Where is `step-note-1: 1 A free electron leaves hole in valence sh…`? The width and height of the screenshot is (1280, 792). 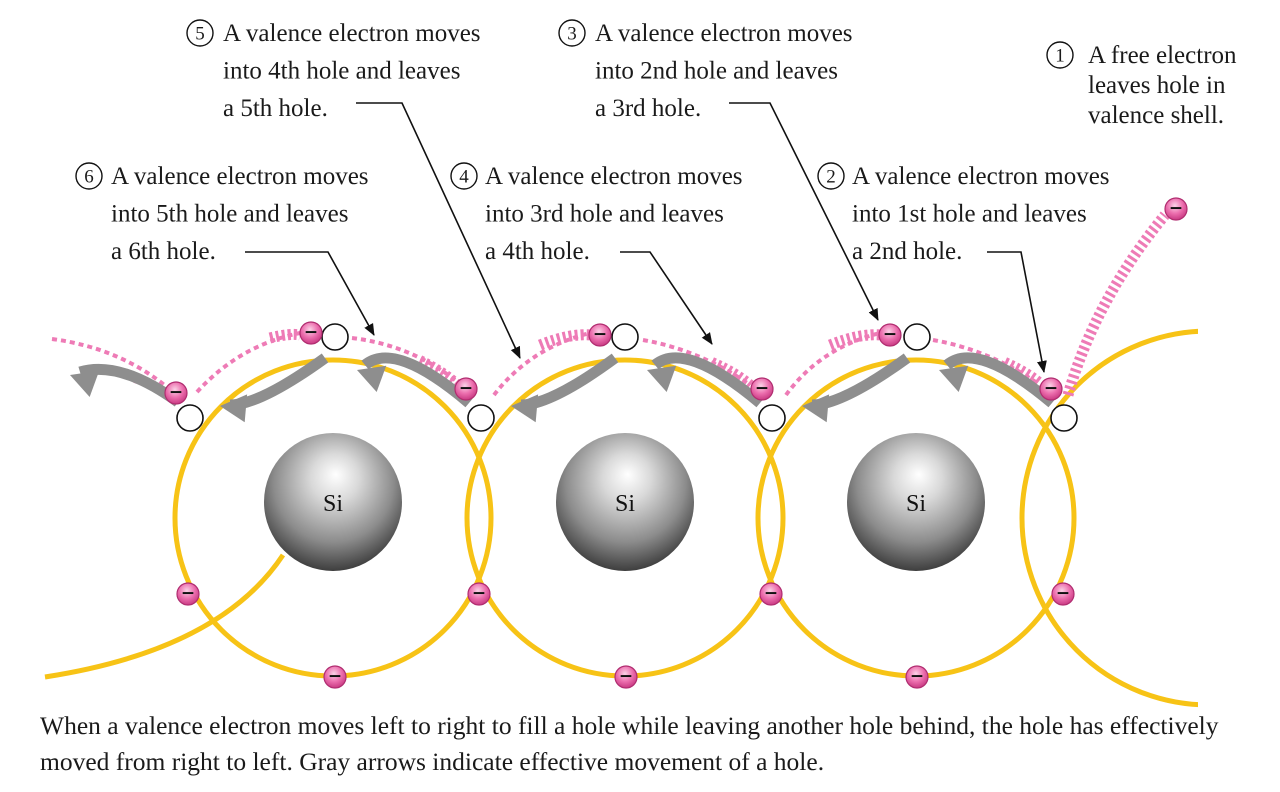 step-note-1: 1 A free electron leaves hole in valence sh… is located at coordinates (1141, 85).